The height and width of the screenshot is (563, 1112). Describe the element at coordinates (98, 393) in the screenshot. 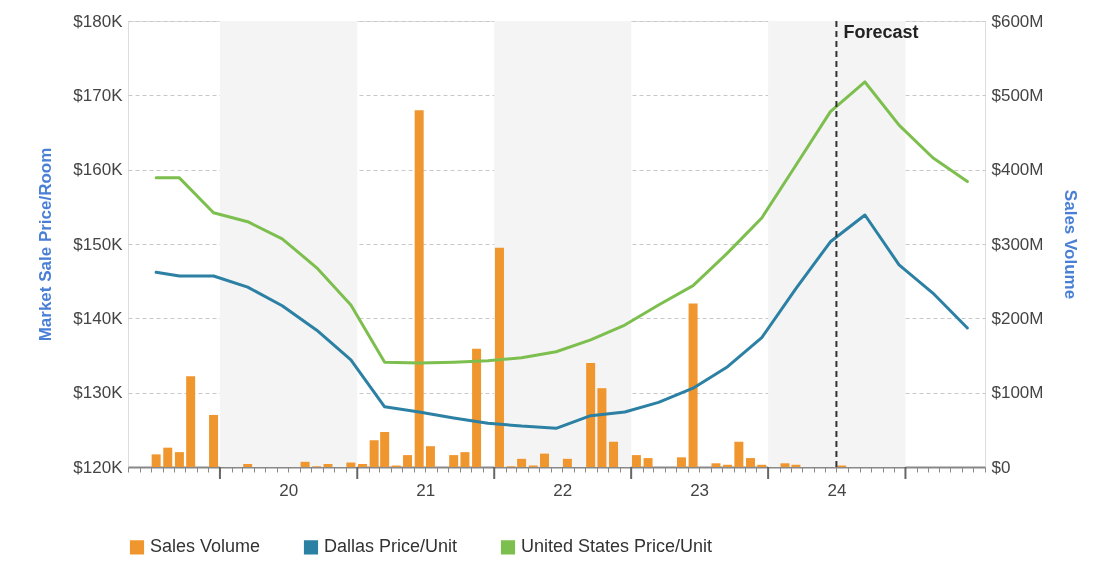

I see `y-tick-label: $130K` at that location.